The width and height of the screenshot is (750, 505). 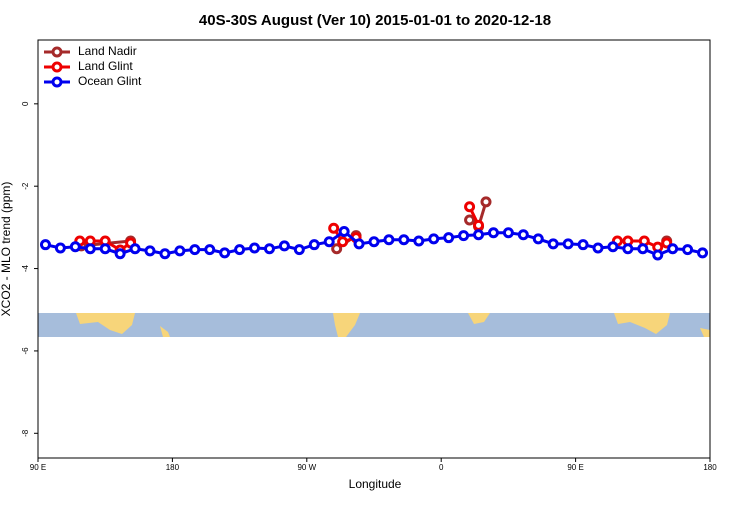 What do you see at coordinates (25, 268) in the screenshot?
I see `y-tick-label: -4` at bounding box center [25, 268].